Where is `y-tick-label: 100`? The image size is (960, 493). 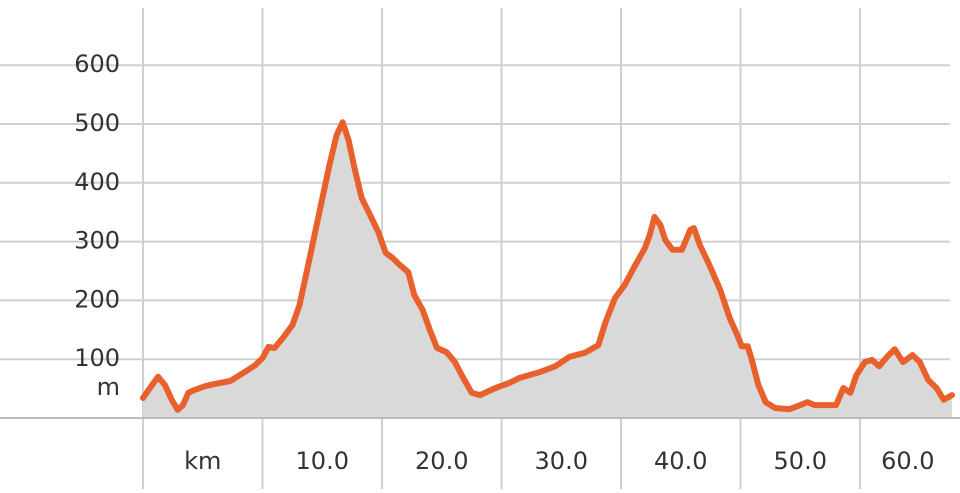
y-tick-label: 100 is located at coordinates (97, 358).